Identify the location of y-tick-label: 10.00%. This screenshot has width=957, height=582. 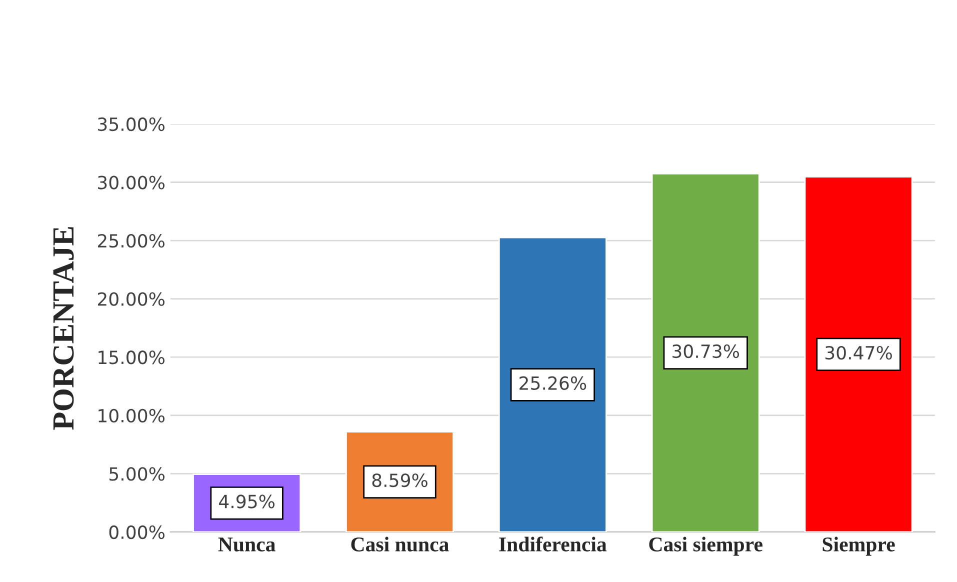
(131, 415).